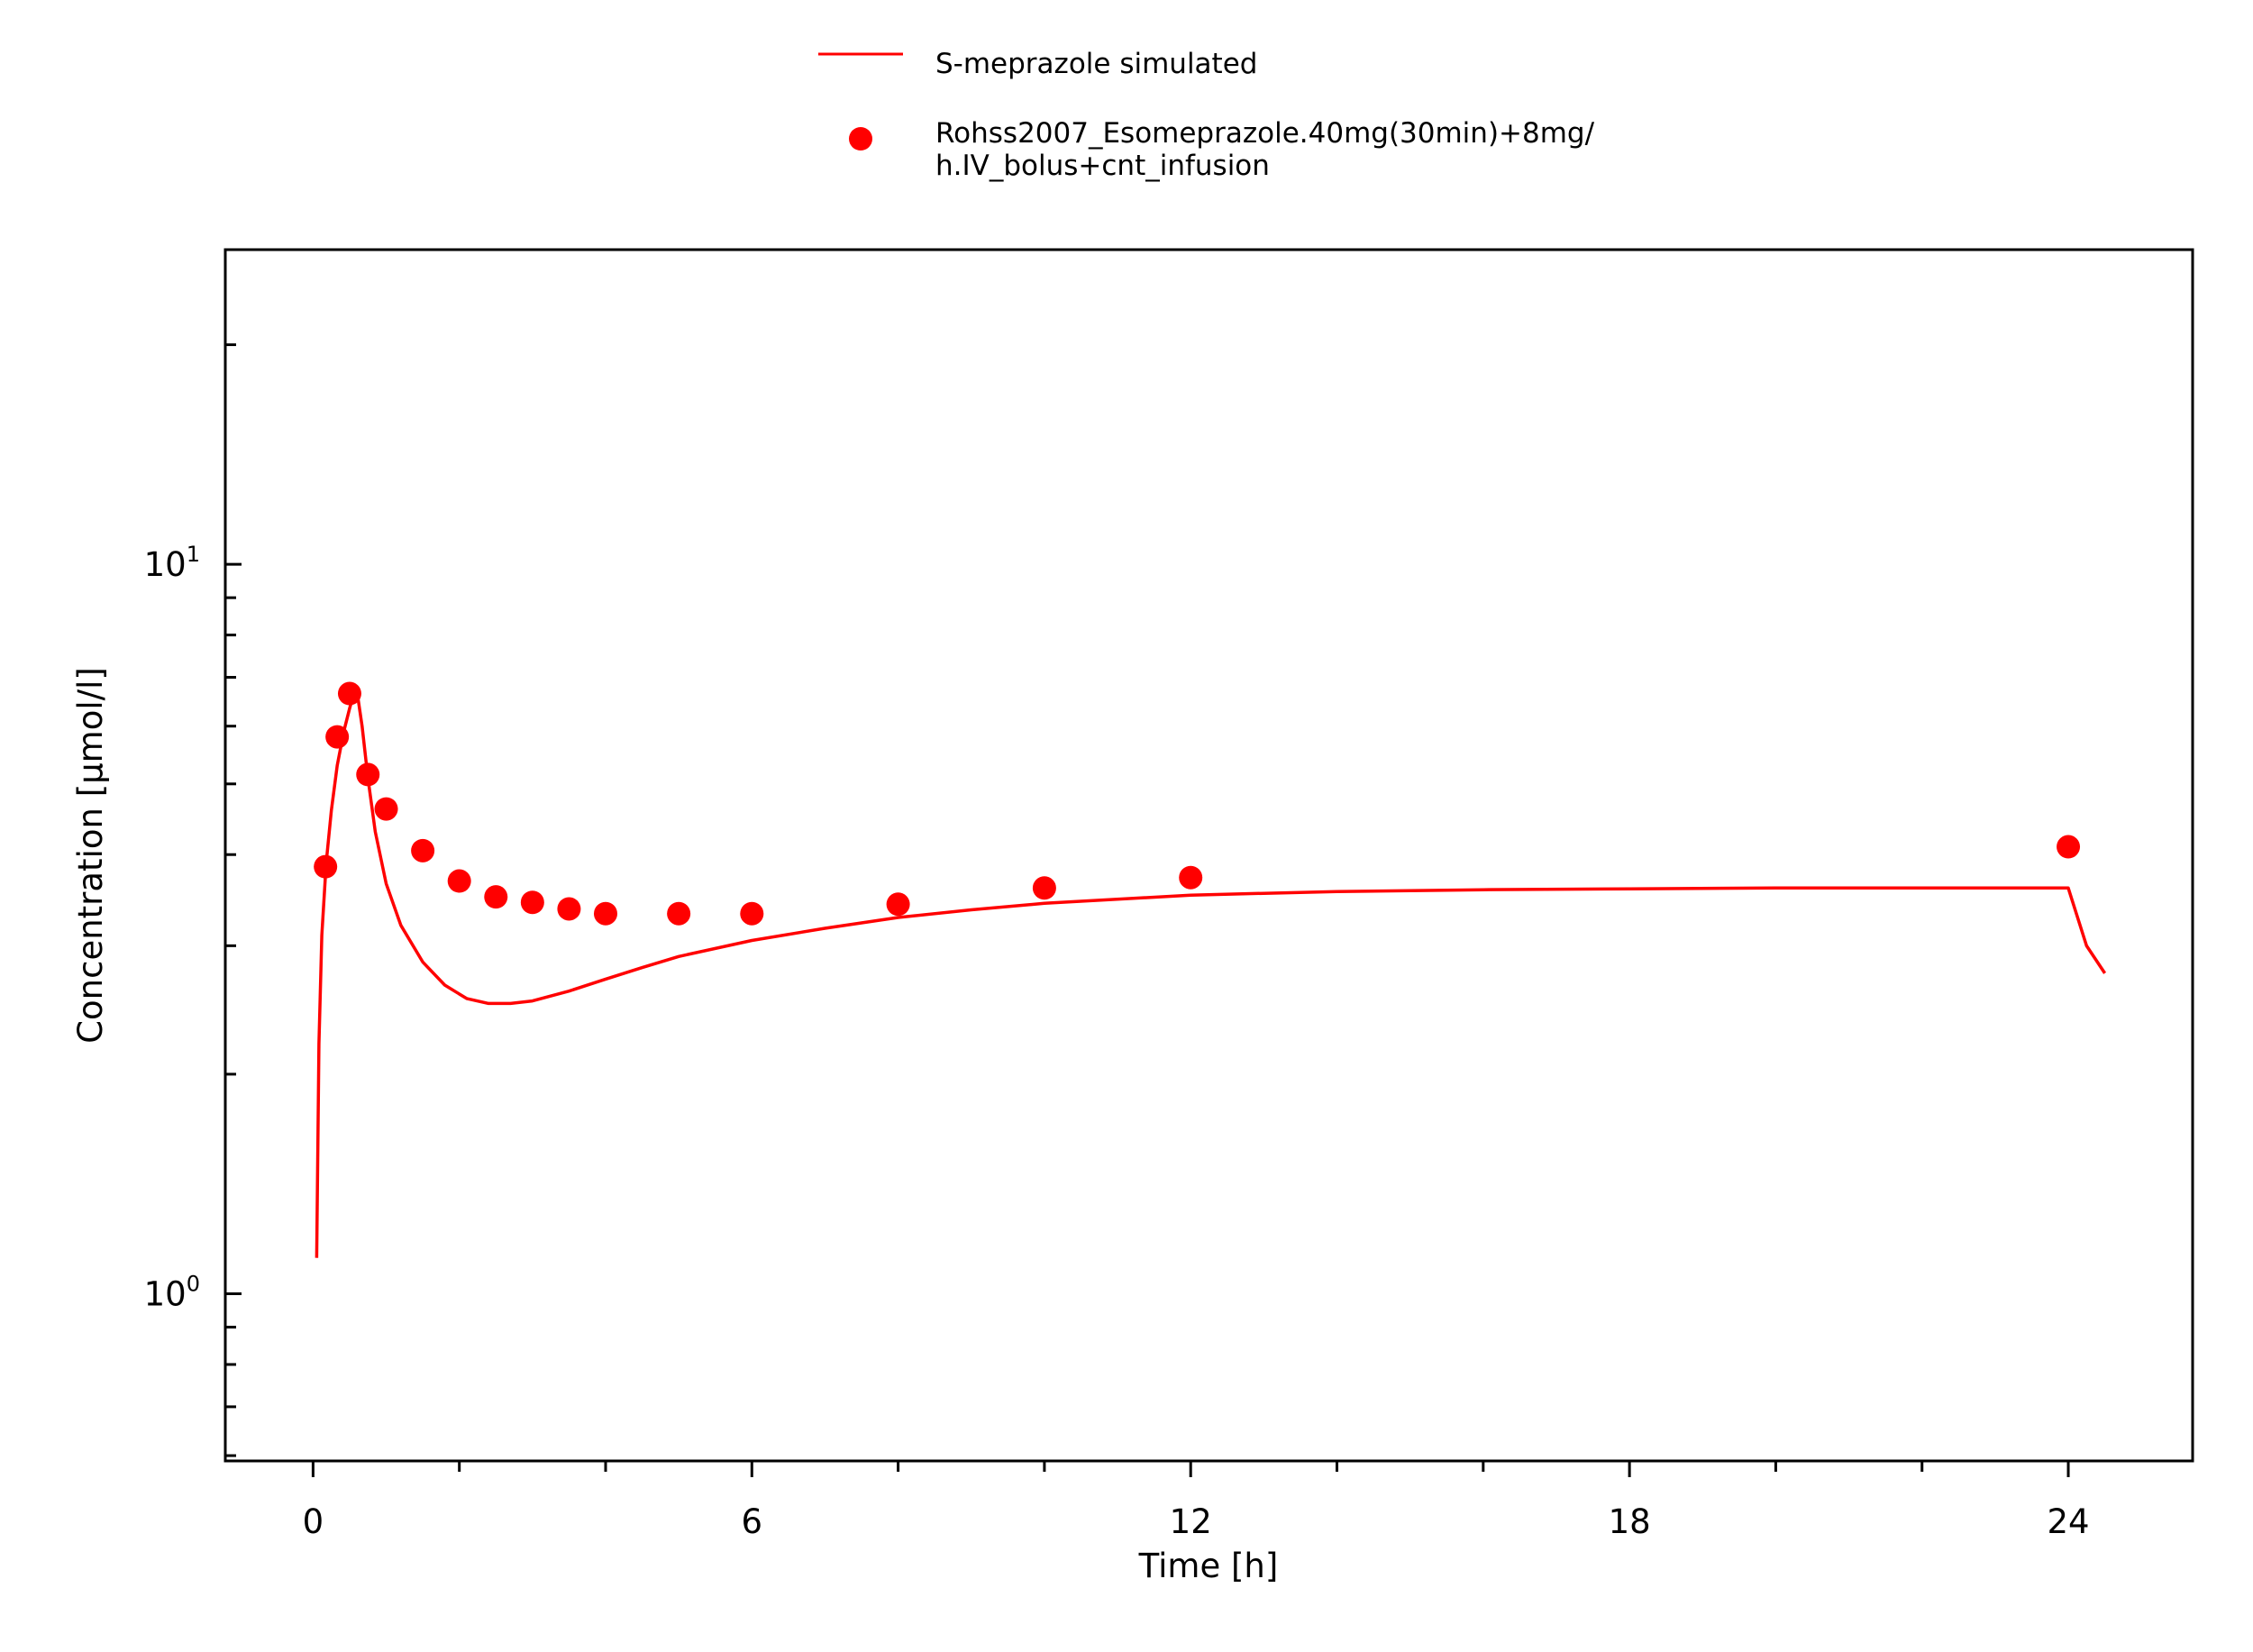 The image size is (2253, 1652). What do you see at coordinates (1196, 1501) in the screenshot?
I see `x-axis: 0 6 12 18 24` at bounding box center [1196, 1501].